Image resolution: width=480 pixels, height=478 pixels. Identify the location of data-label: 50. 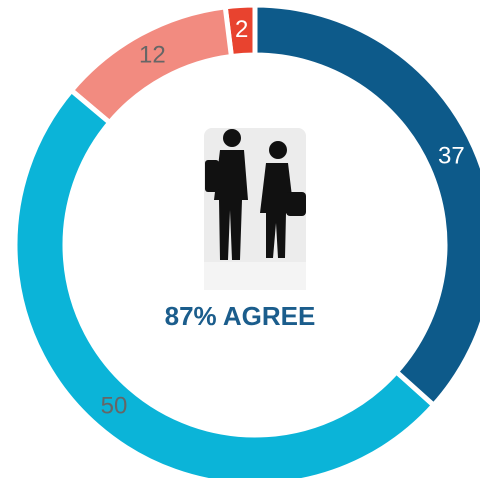
(114, 406).